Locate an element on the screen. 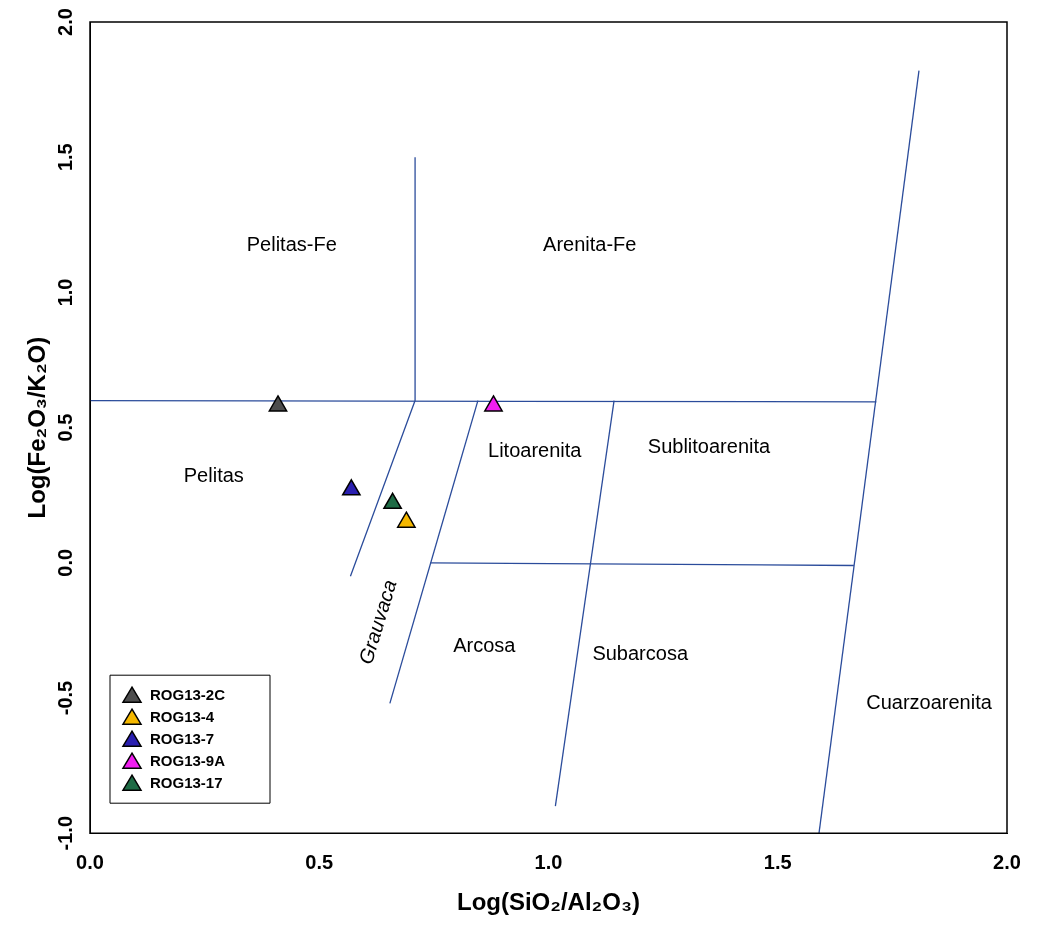 The image size is (1041, 932). legend-label: ROG13-2C is located at coordinates (188, 695).